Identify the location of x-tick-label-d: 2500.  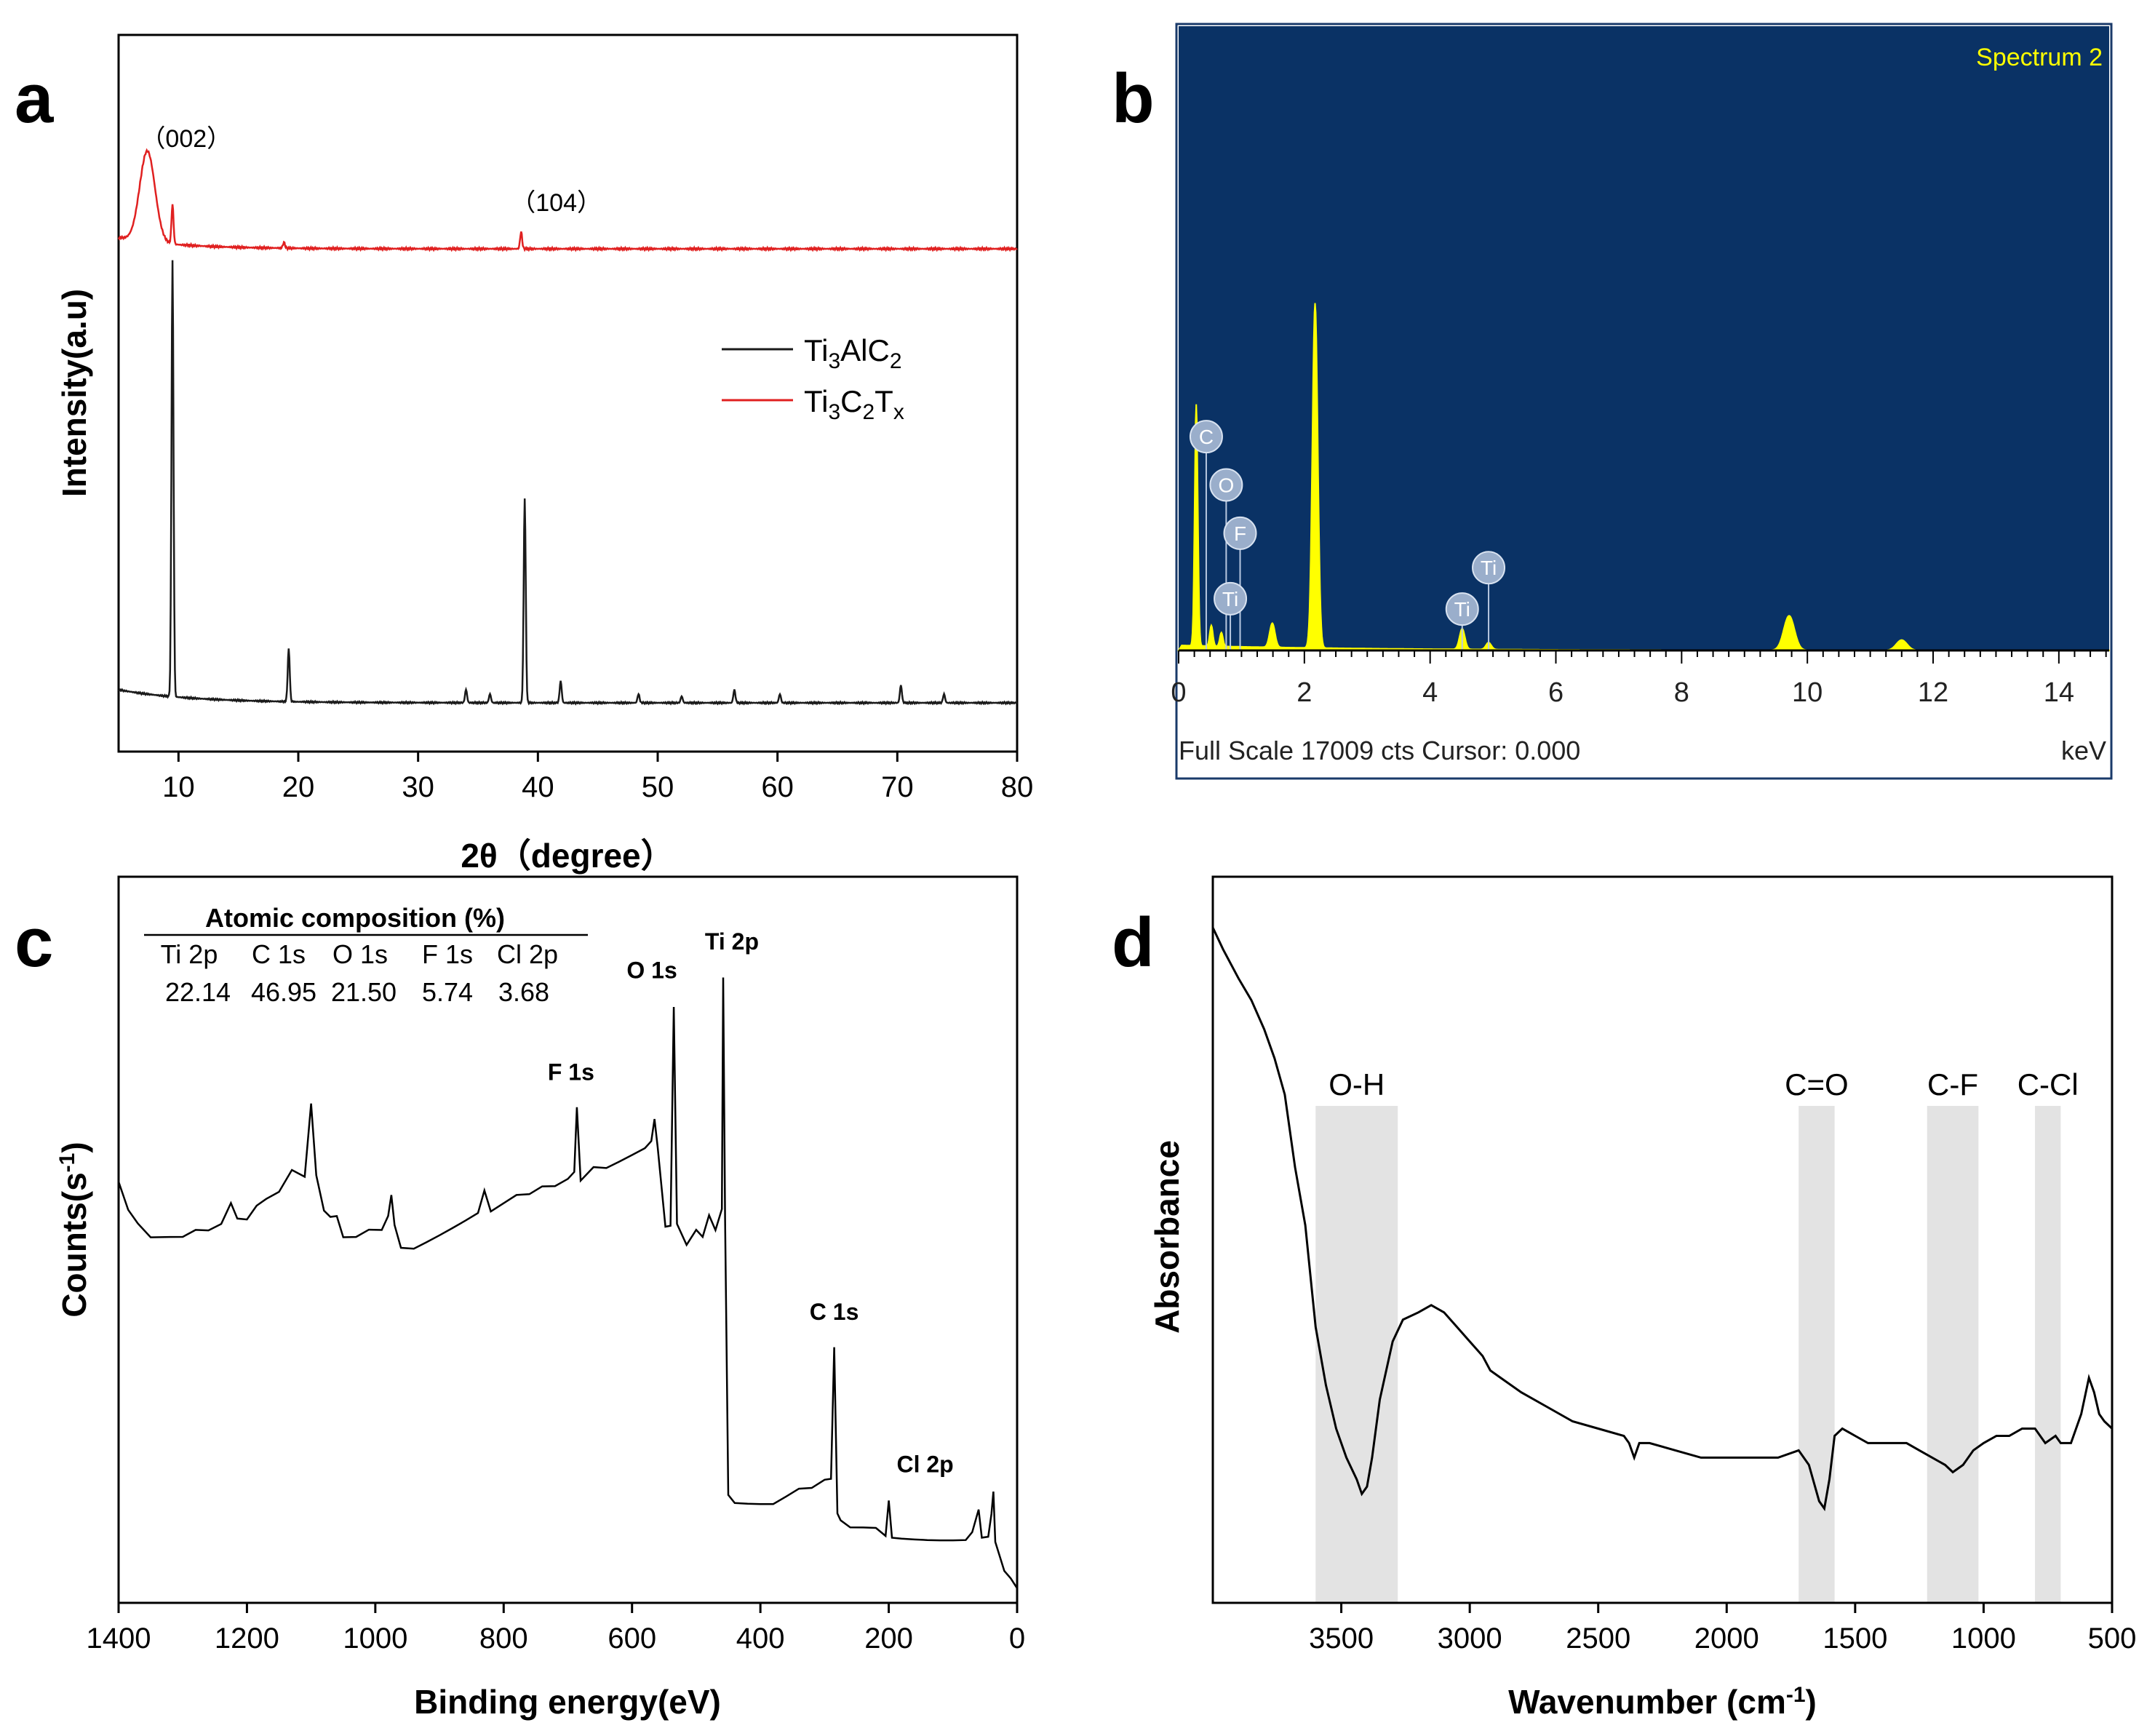
(1598, 1638).